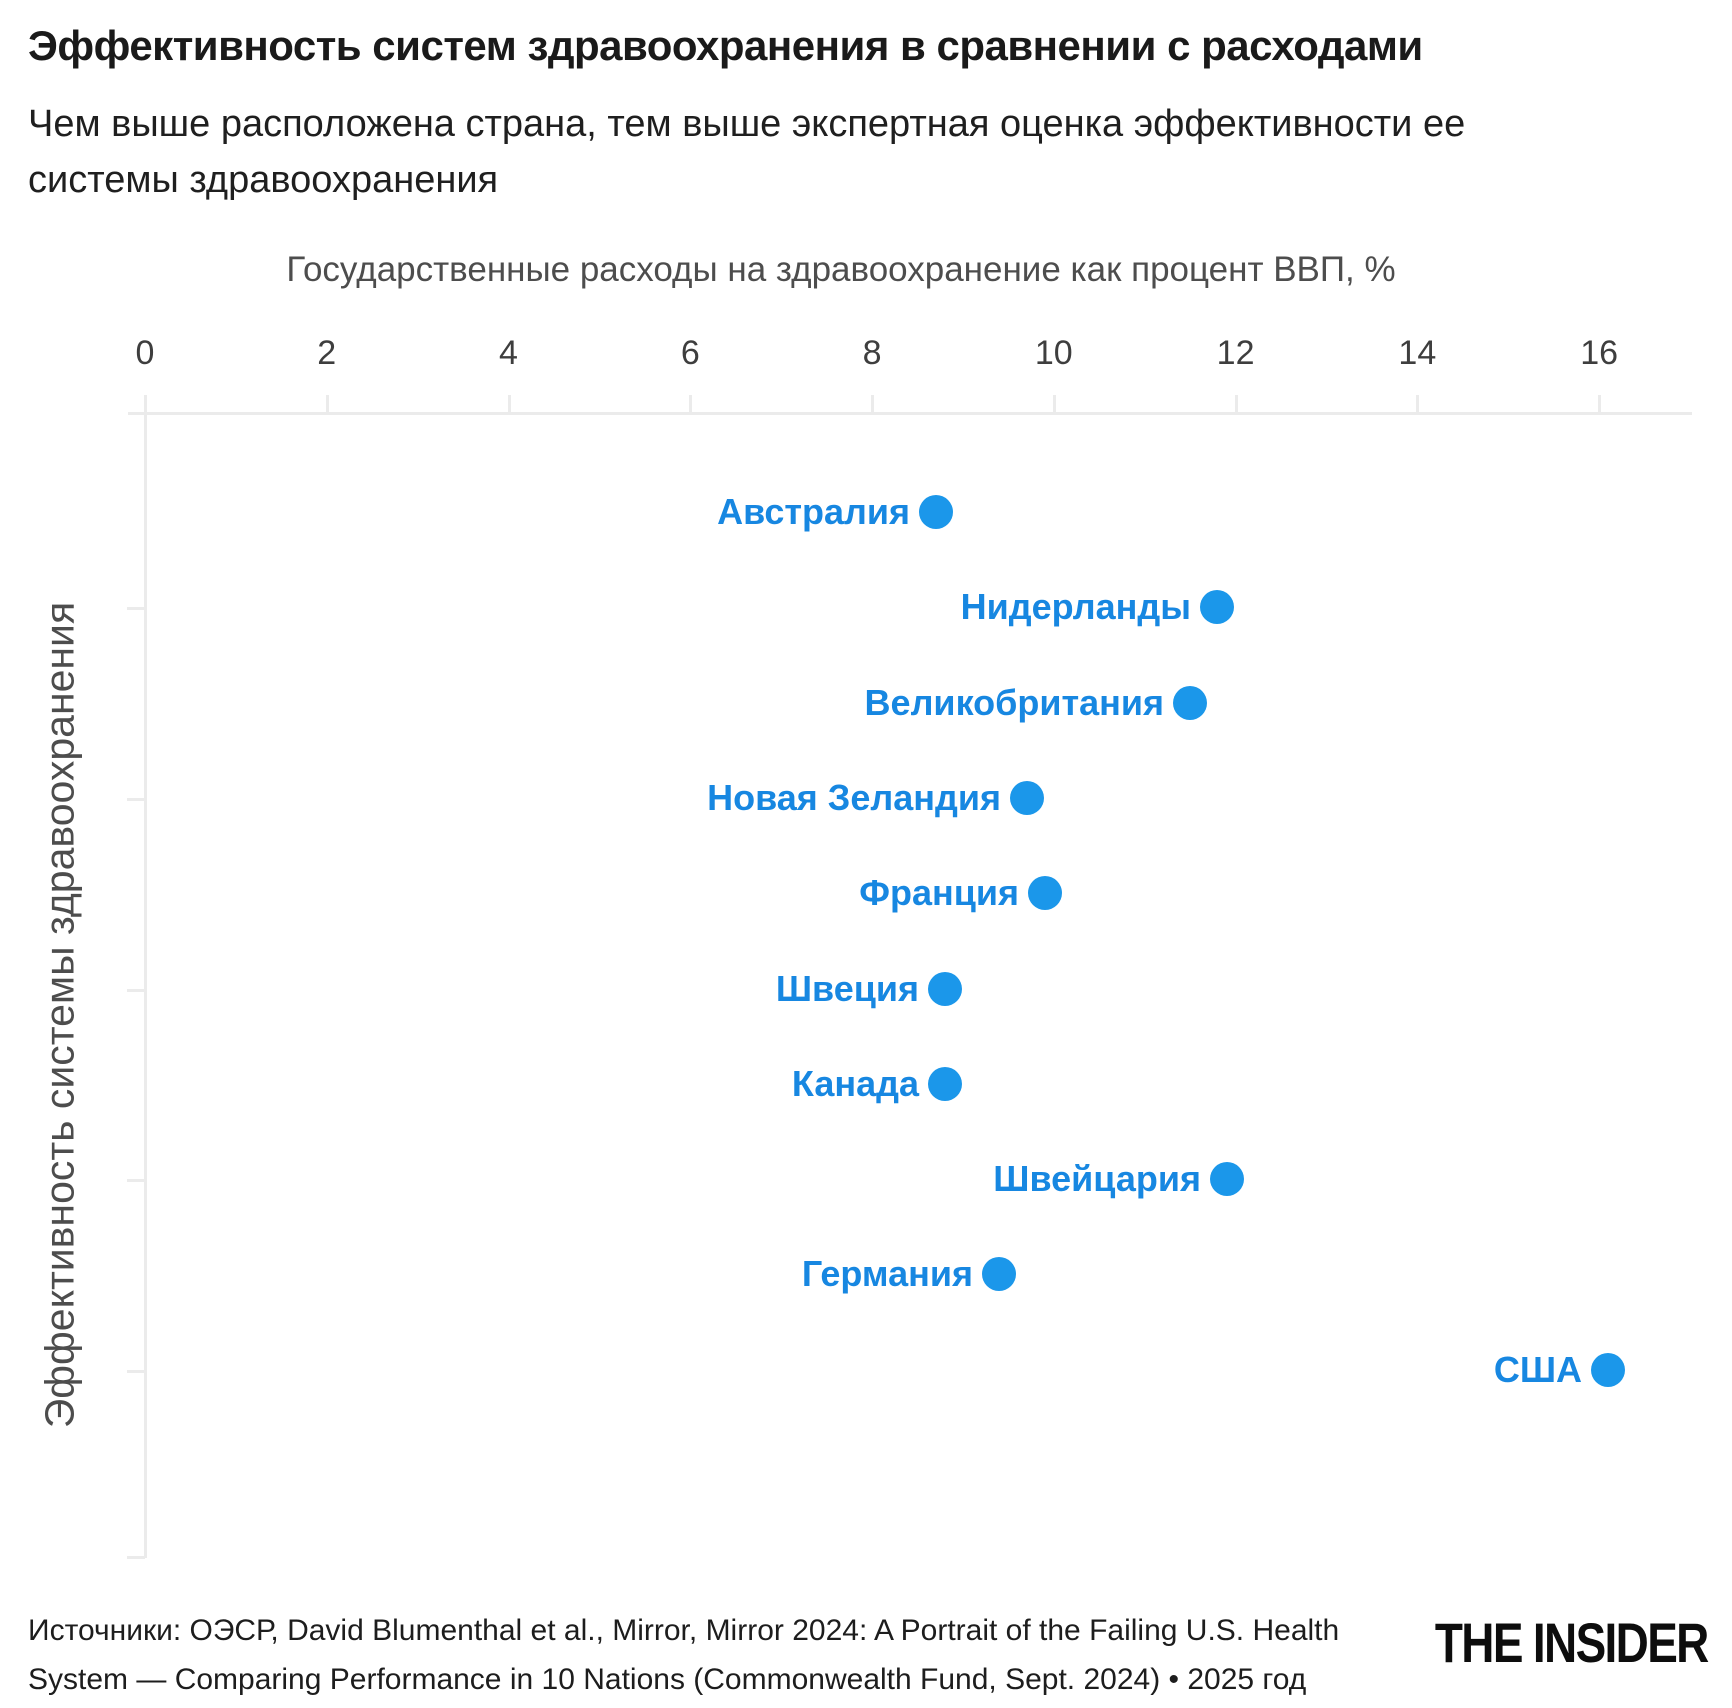 The height and width of the screenshot is (1708, 1732). Describe the element at coordinates (1599, 353) in the screenshot. I see `x-tick-label: 16` at that location.